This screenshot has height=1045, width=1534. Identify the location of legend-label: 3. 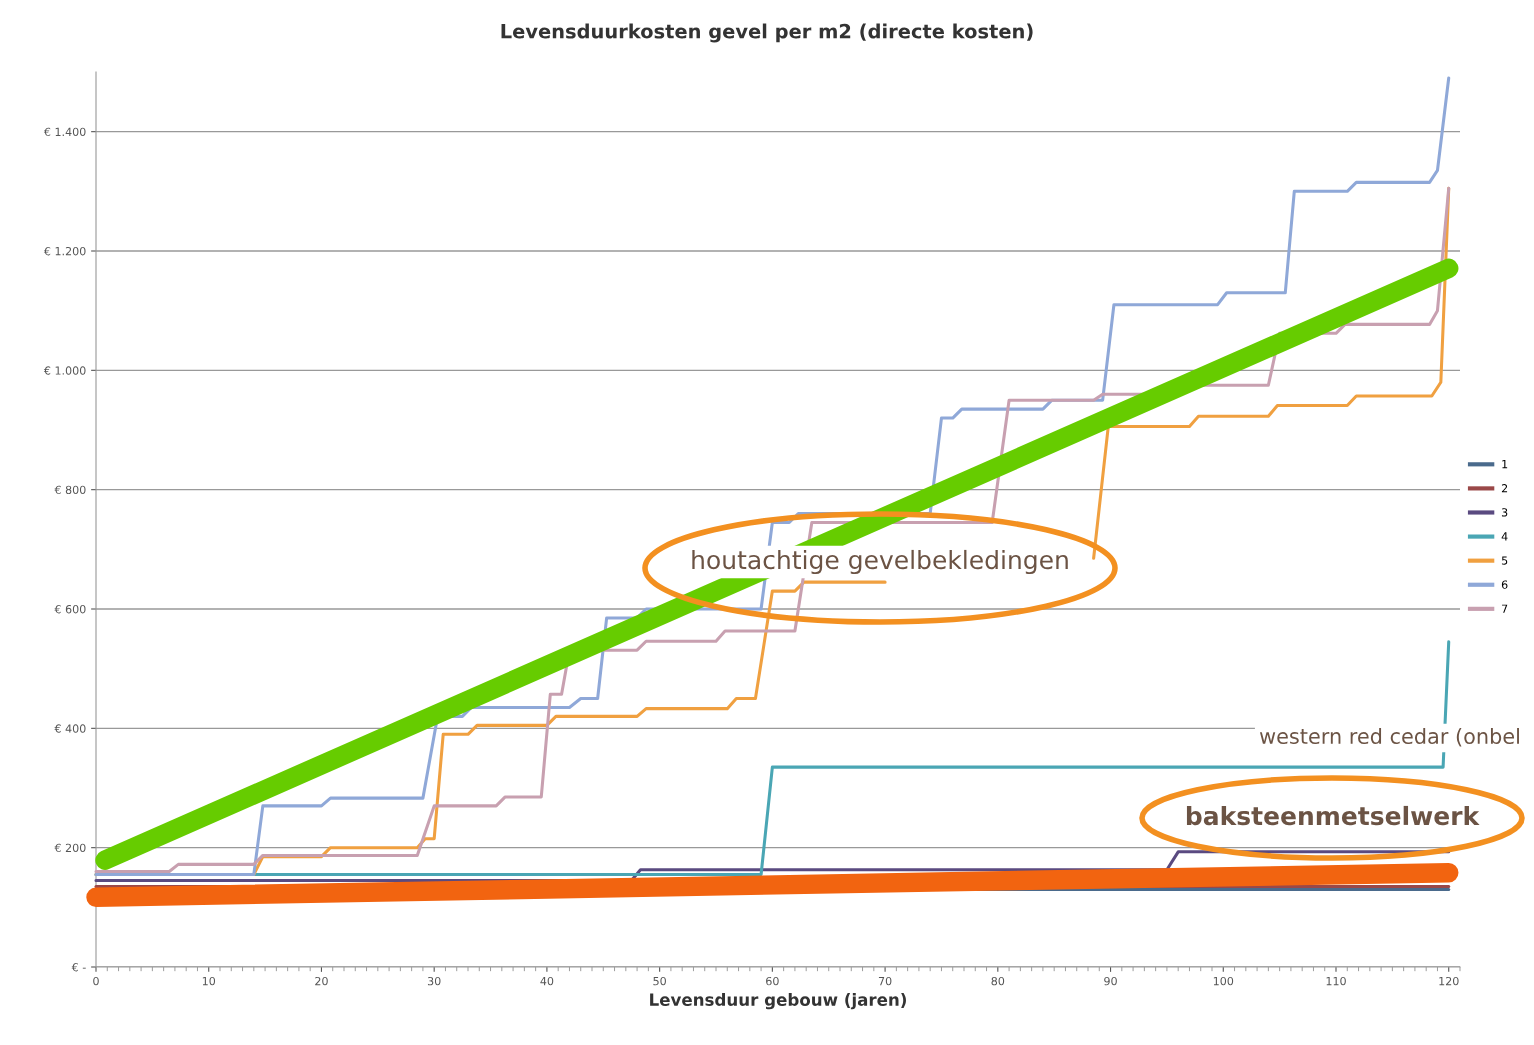
(1504, 512).